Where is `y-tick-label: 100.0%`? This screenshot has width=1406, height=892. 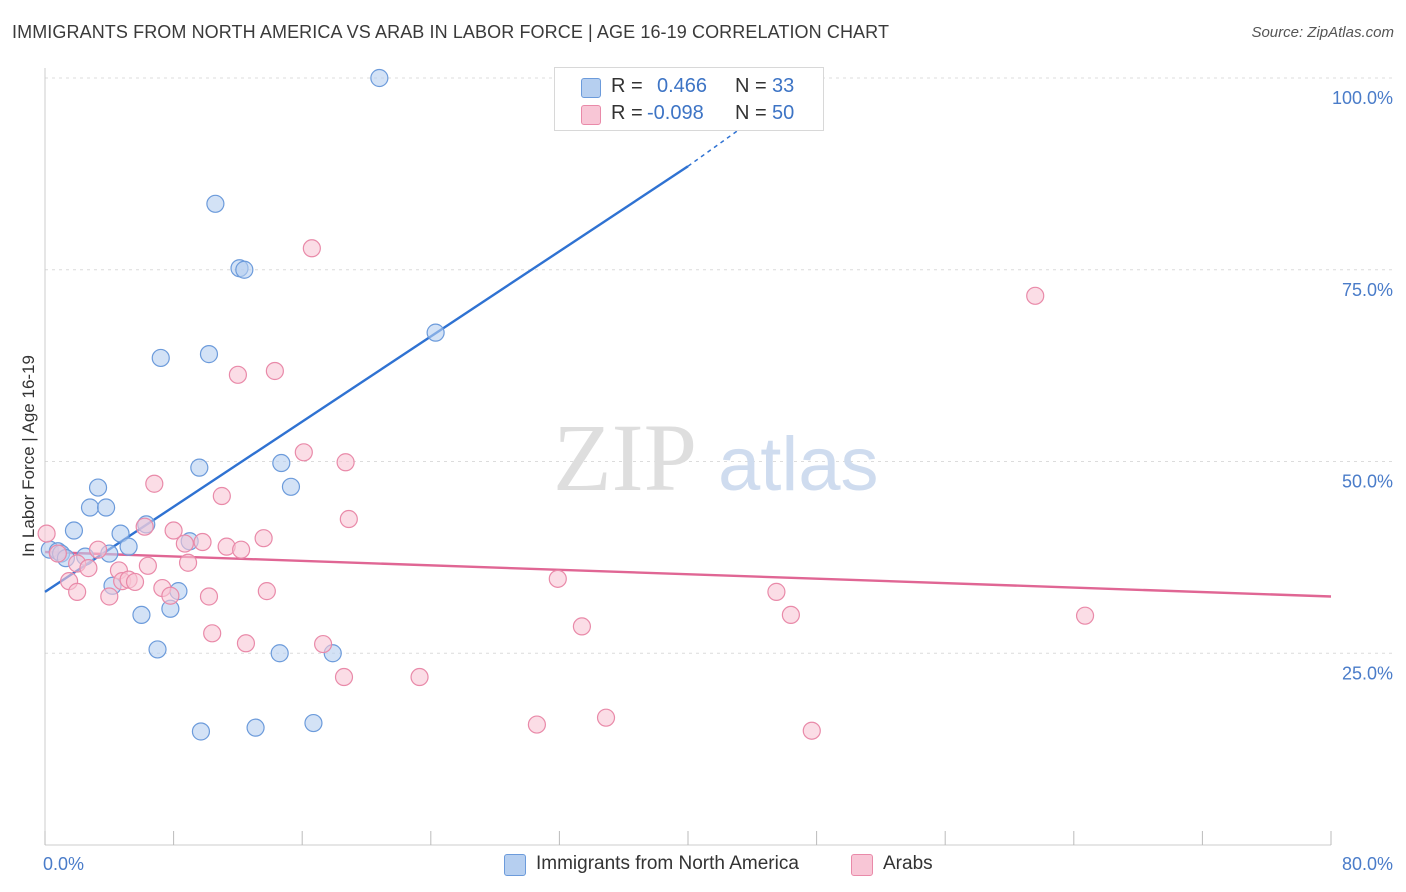 y-tick-label: 100.0% is located at coordinates (1362, 98).